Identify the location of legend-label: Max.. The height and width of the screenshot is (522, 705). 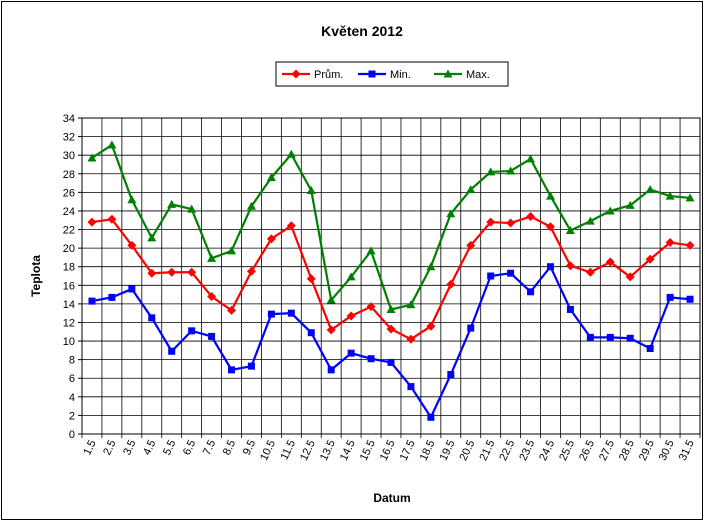
(478, 75).